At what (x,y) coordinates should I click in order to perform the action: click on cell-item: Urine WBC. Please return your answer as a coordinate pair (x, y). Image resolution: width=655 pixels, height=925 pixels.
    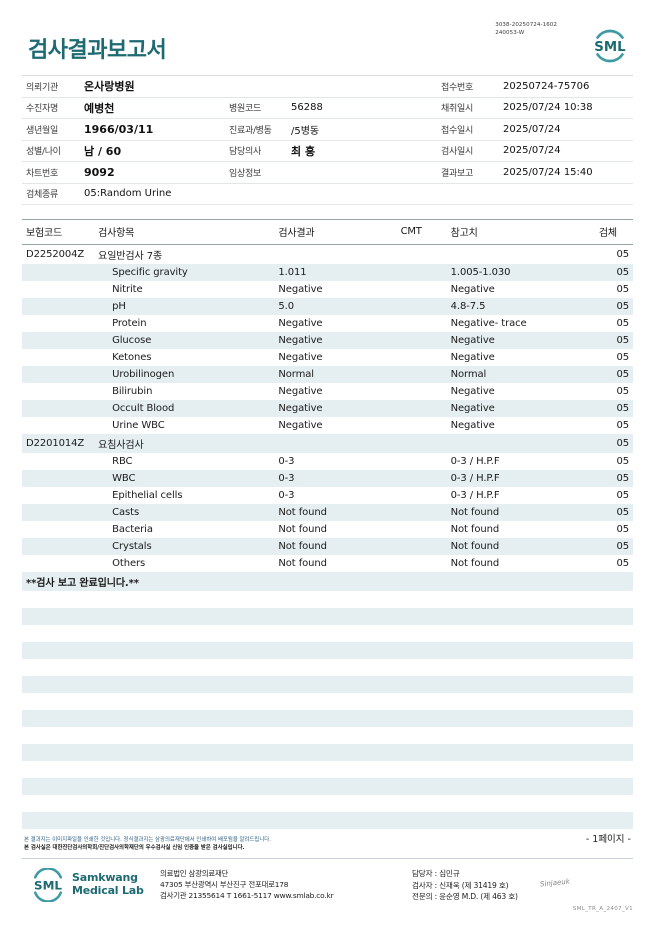
    Looking at the image, I should click on (138, 425).